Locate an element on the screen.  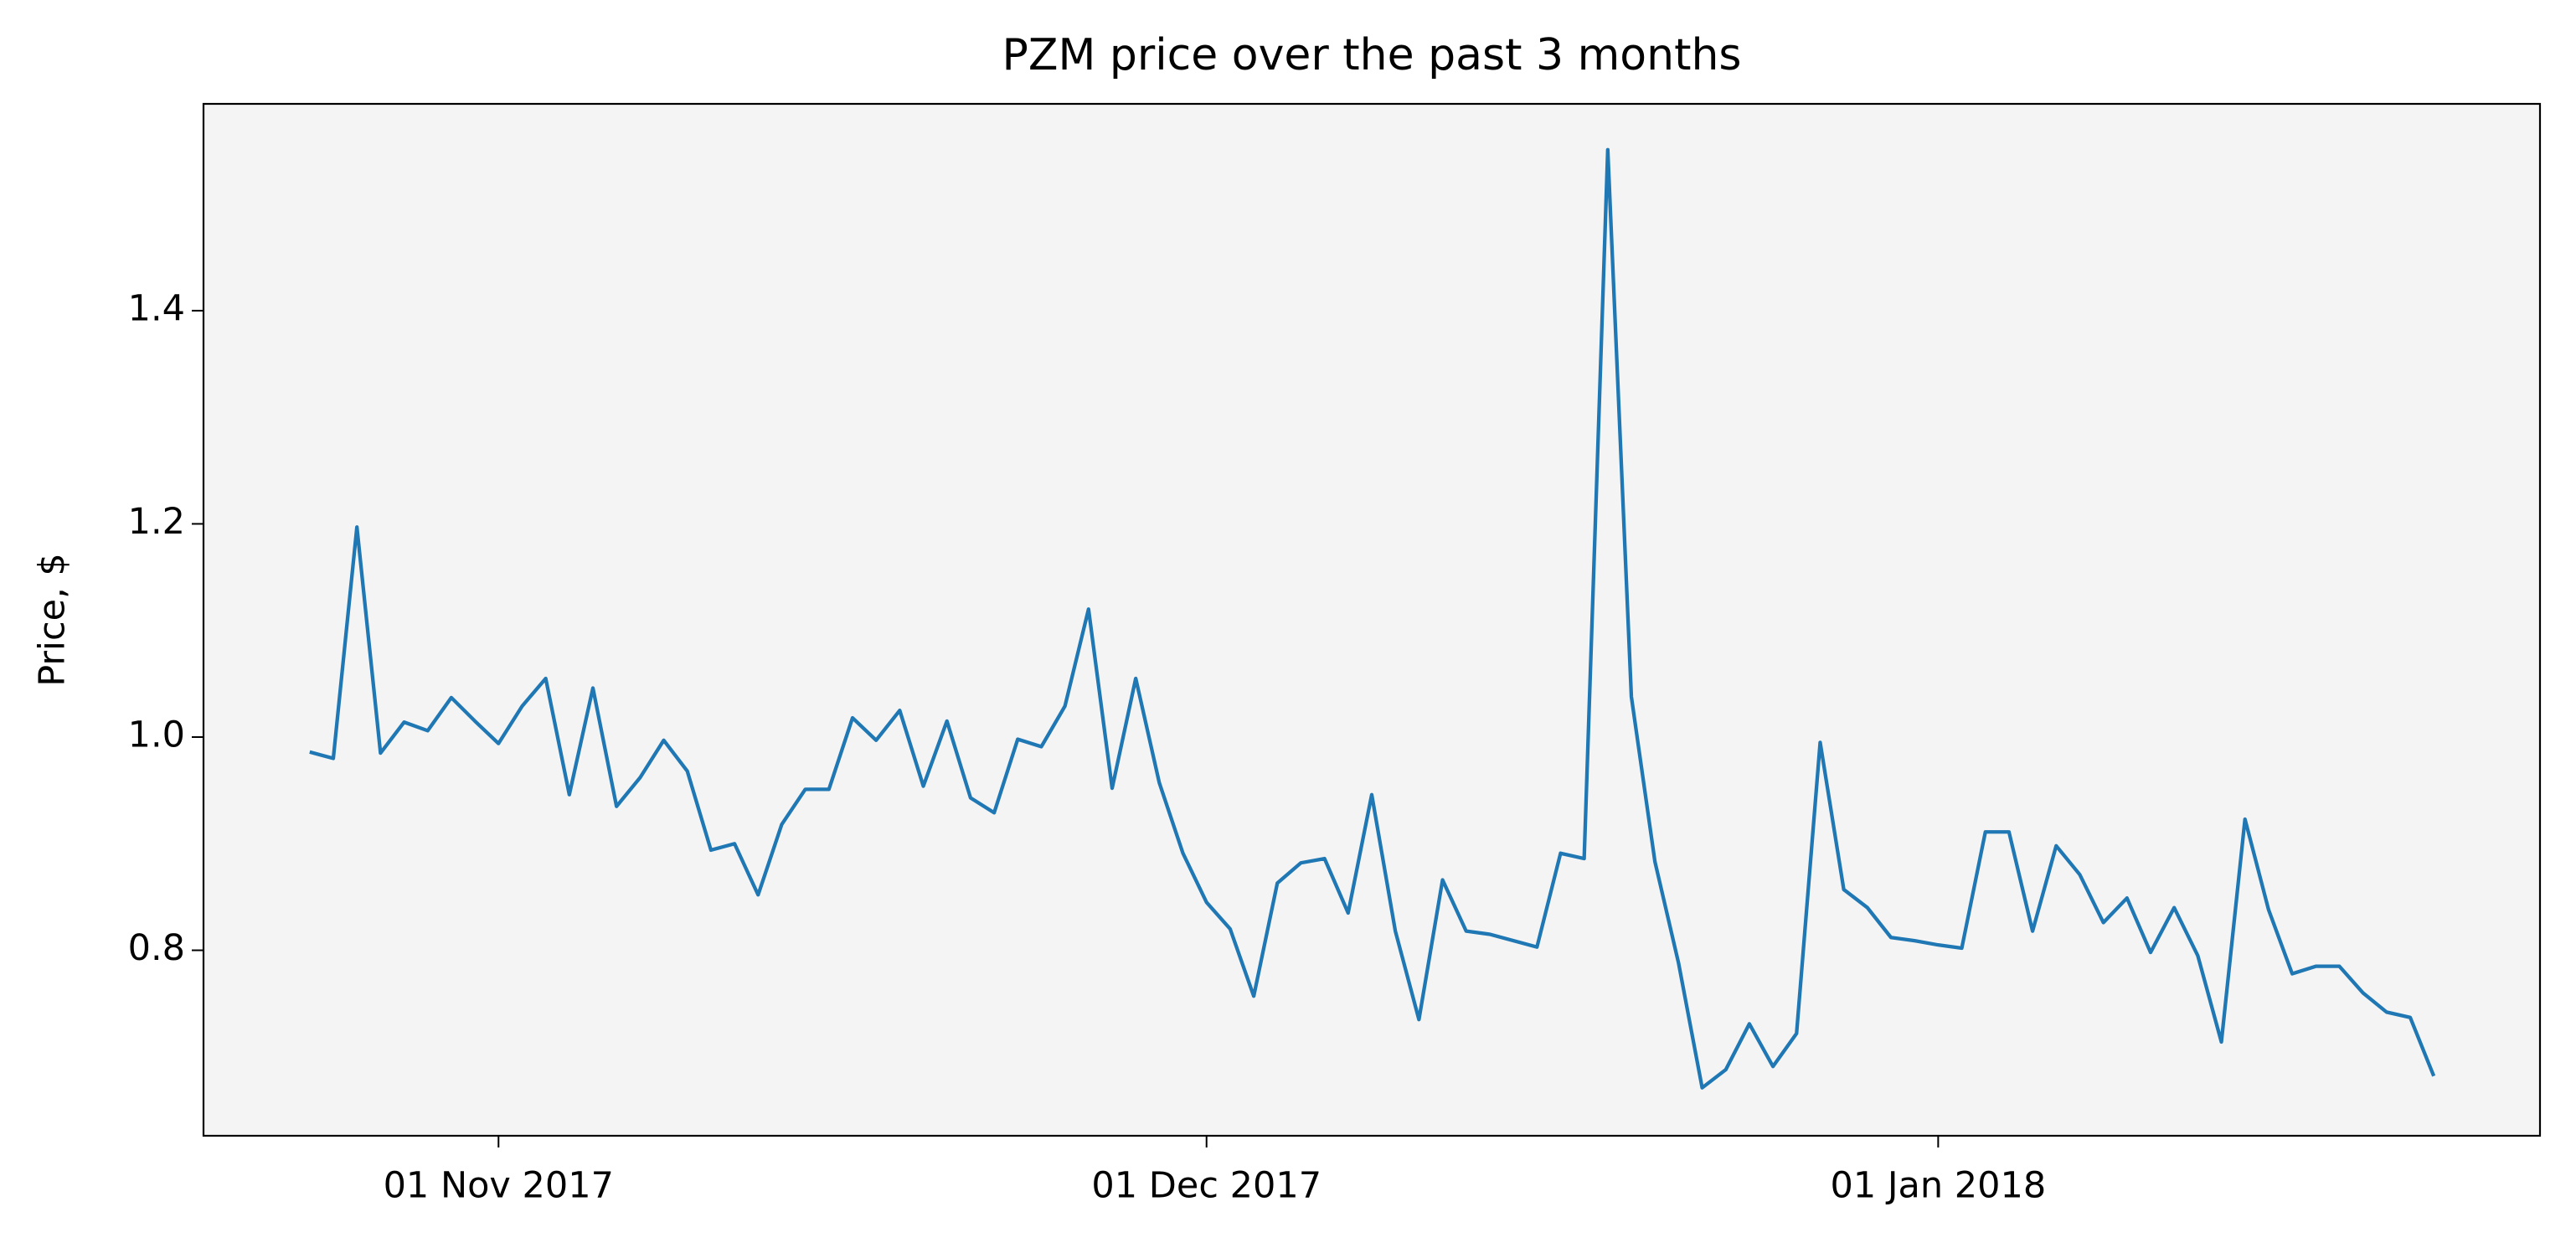
chart-title: PZM price over the past 3 months is located at coordinates (1371, 55).